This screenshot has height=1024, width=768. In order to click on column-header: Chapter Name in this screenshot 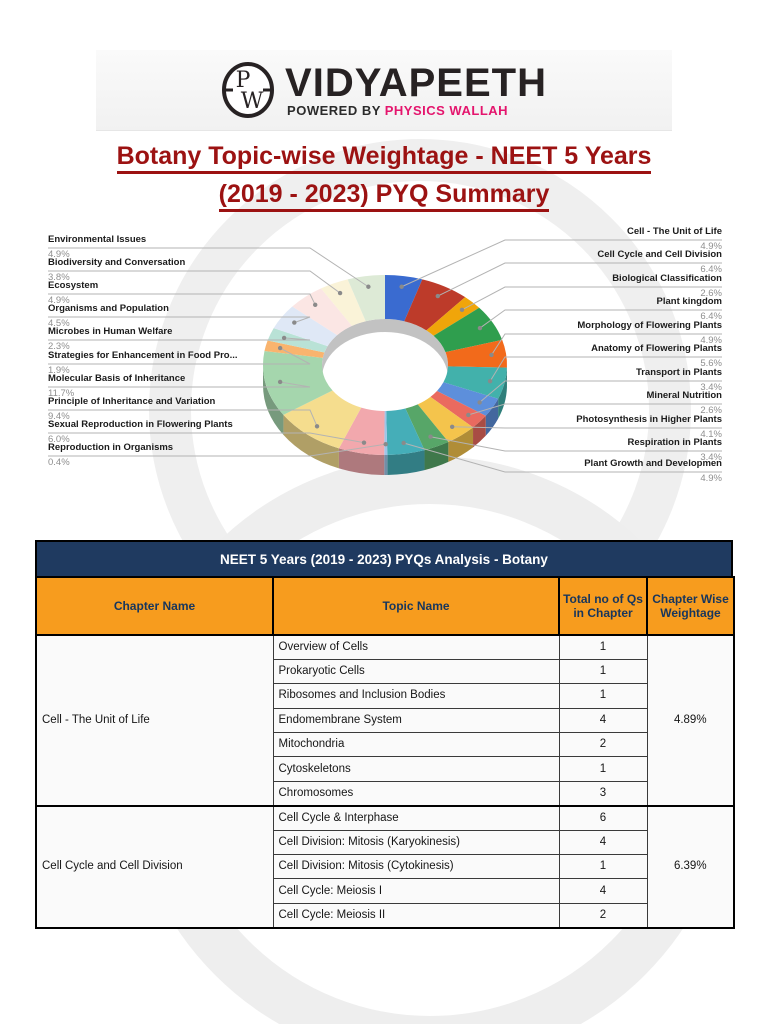, I will do `click(154, 606)`.